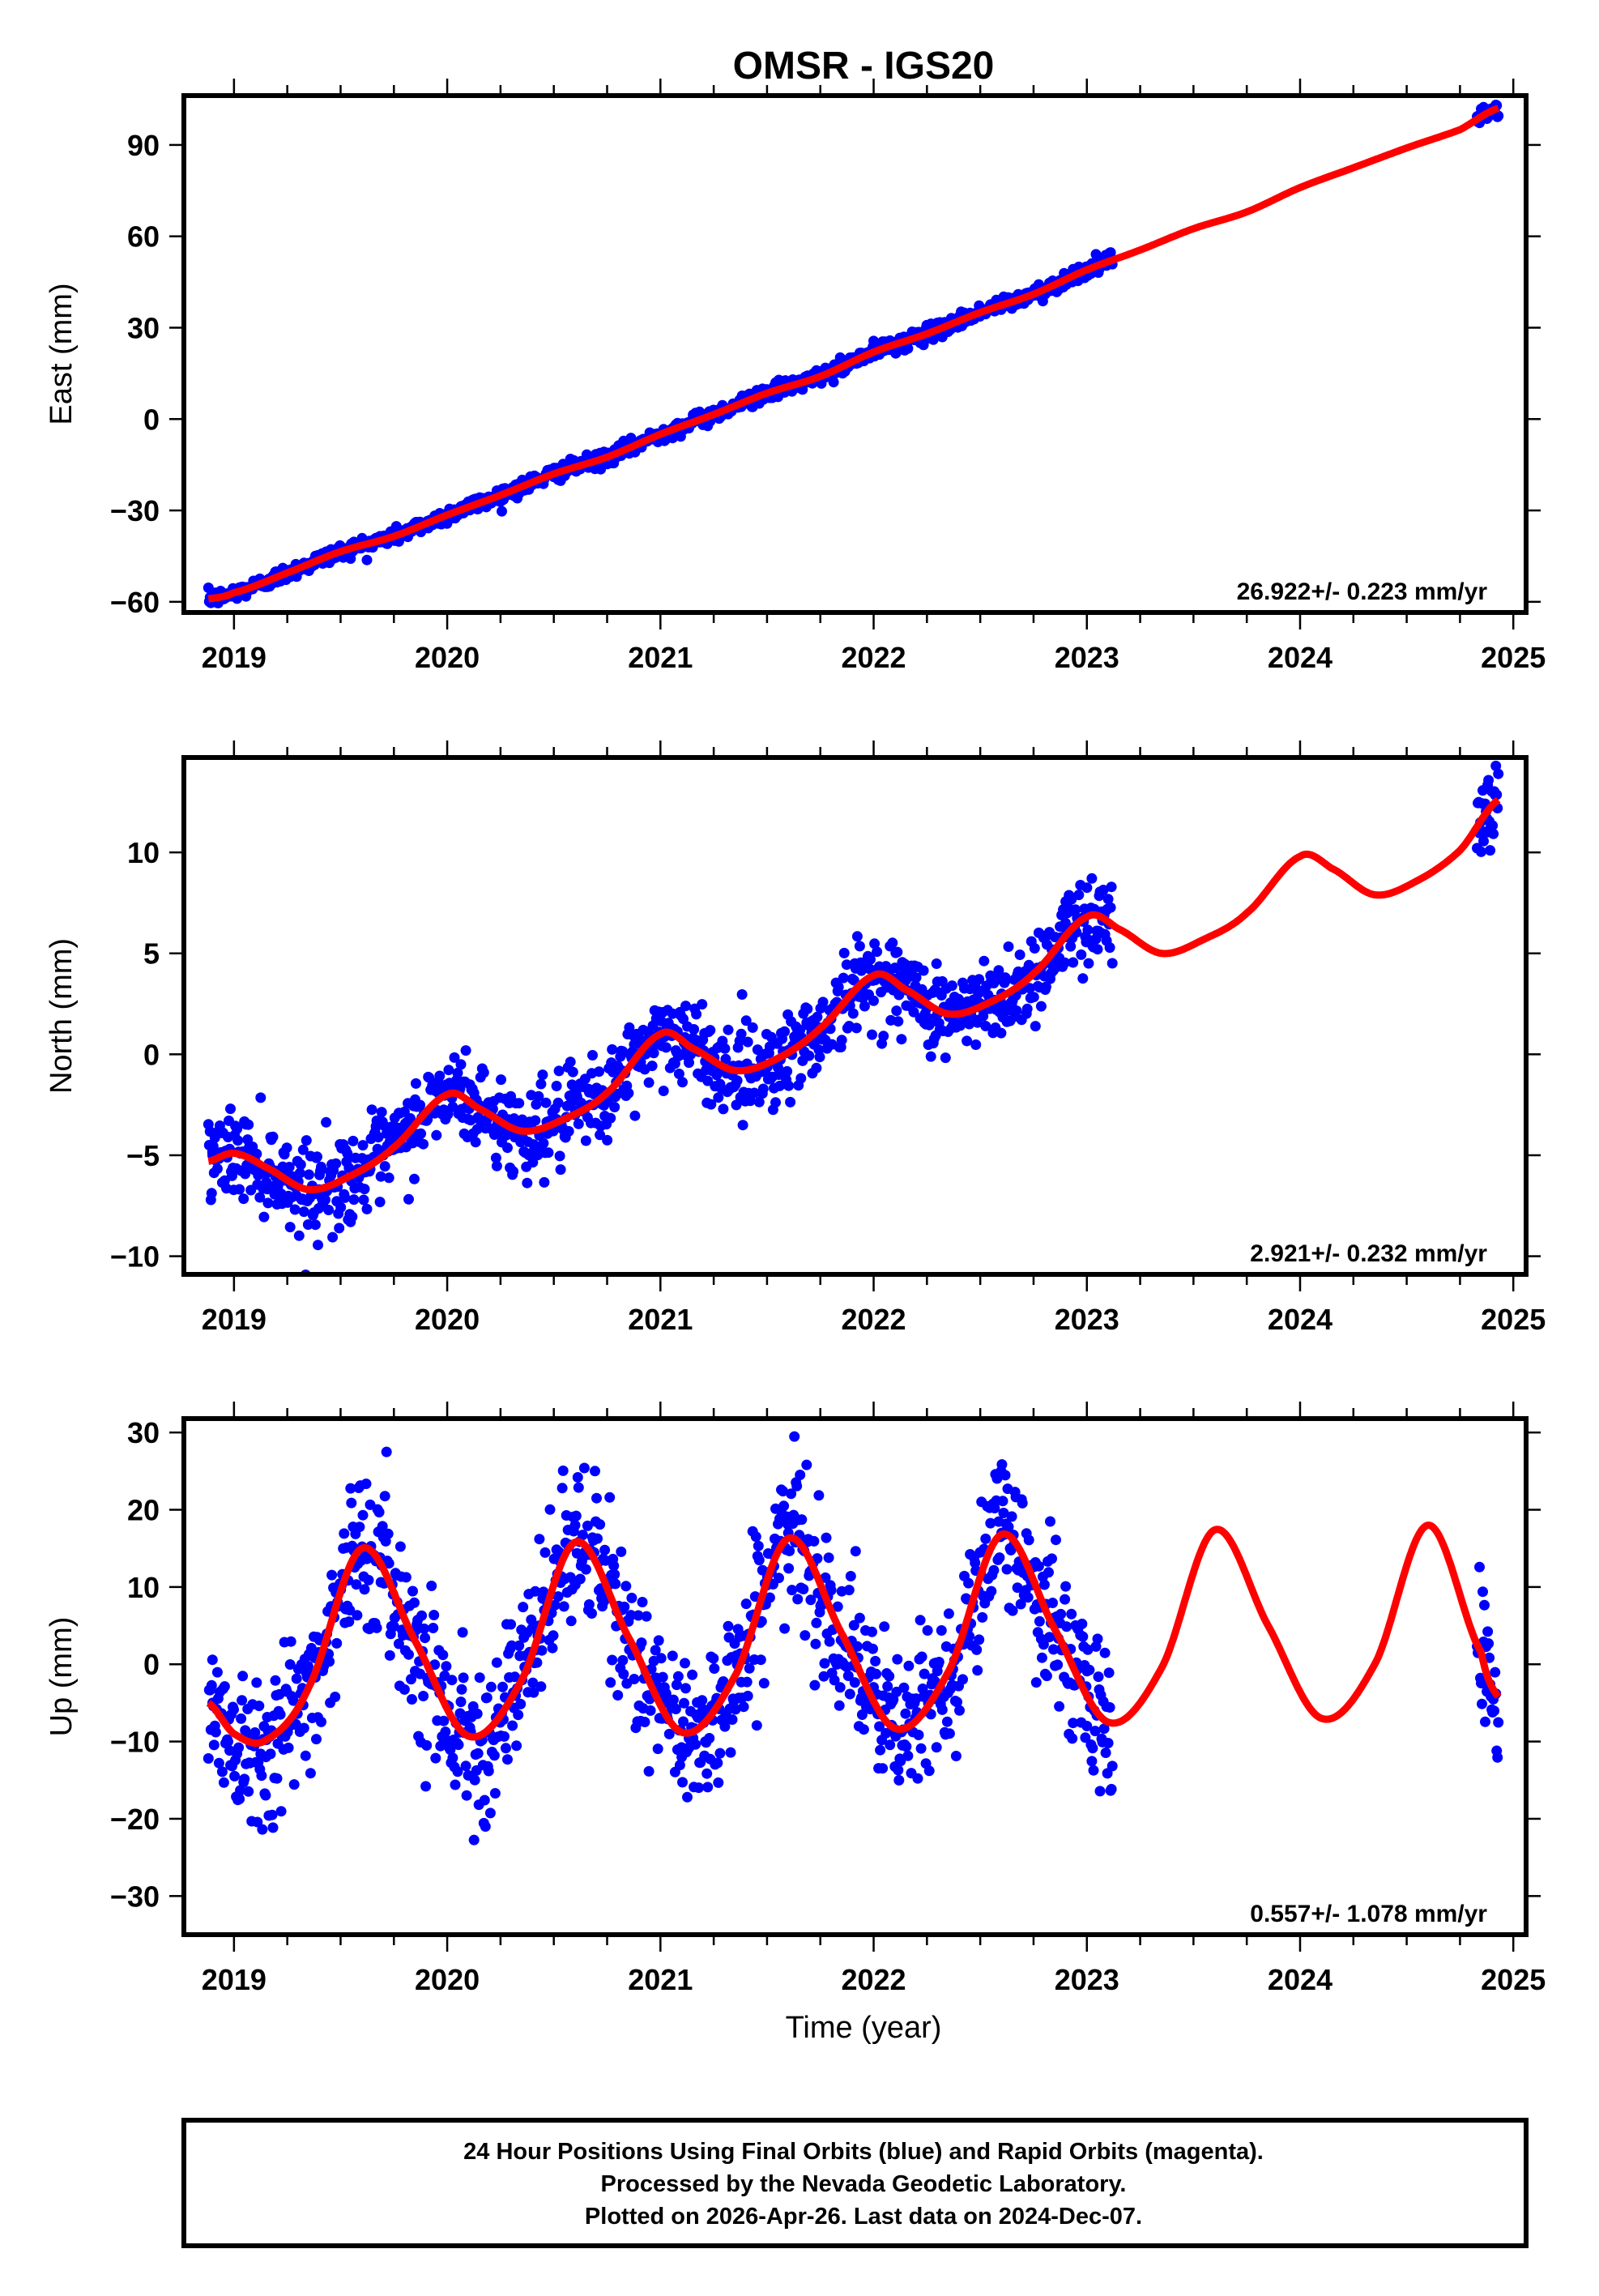 This screenshot has height=2296, width=1599. I want to click on y-tick-label: 60, so click(143, 237).